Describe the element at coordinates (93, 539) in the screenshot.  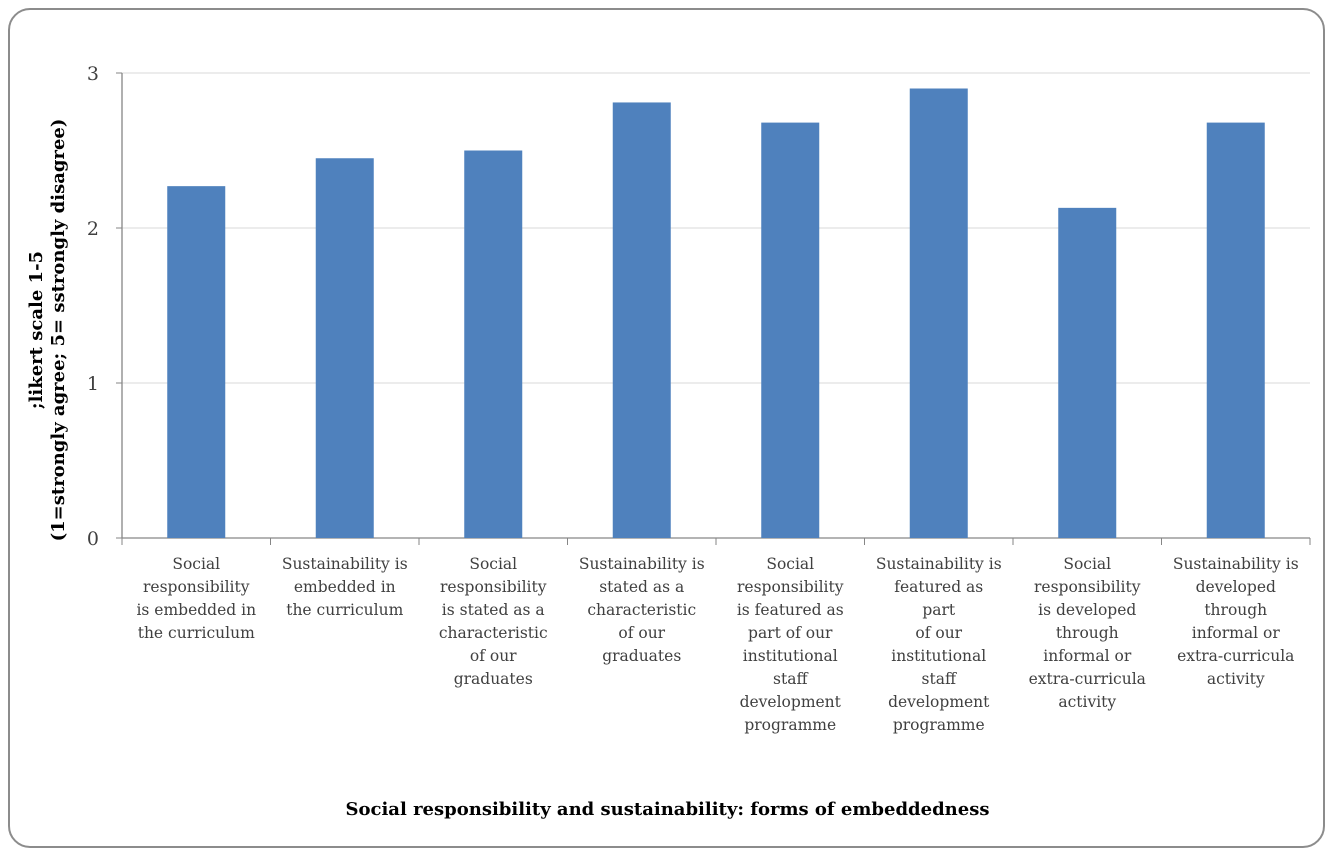
I see `y-tick-label: 0` at that location.